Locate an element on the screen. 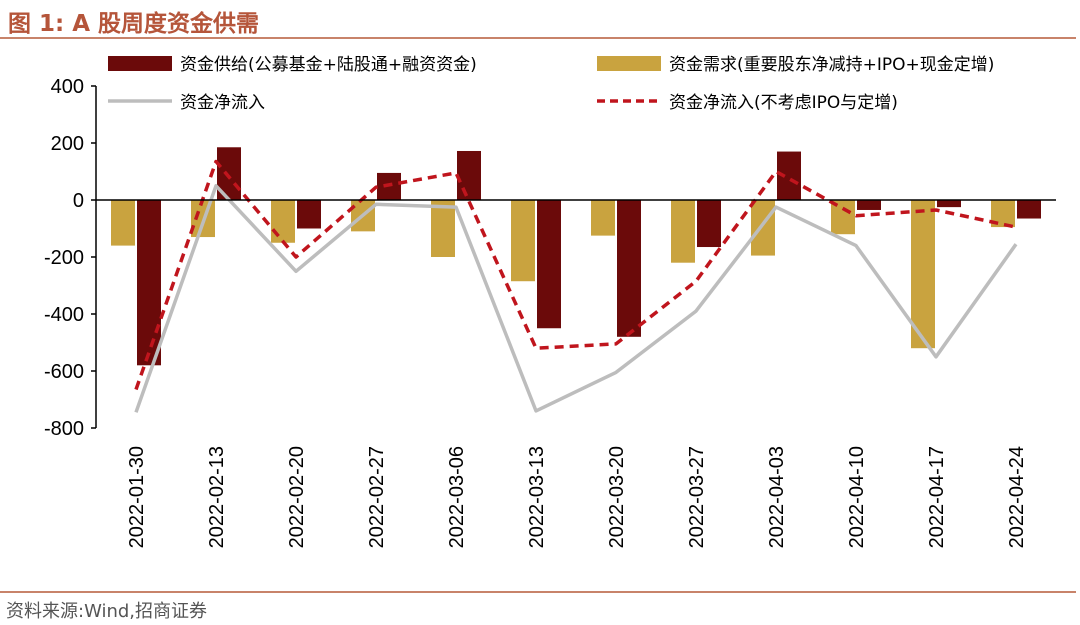 Image resolution: width=1080 pixels, height=625 pixels. legend-label-demand: 资金需求(重要股东净减持+IPO+现金定增) is located at coordinates (831, 65).